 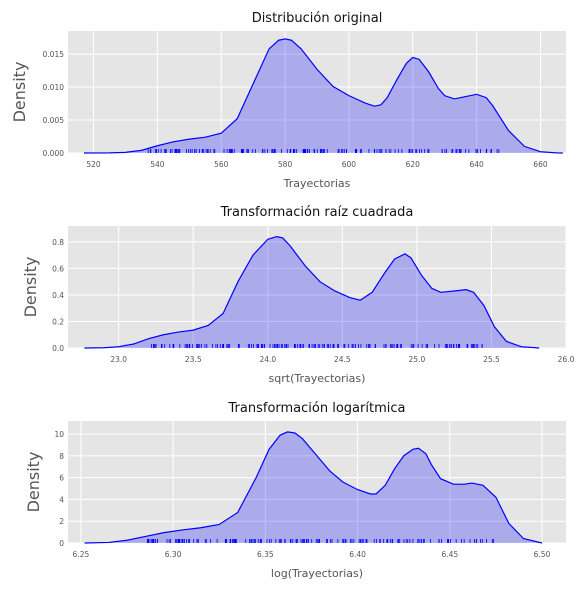 I want to click on chart-title-original: Distribución original, so click(x=317, y=18).